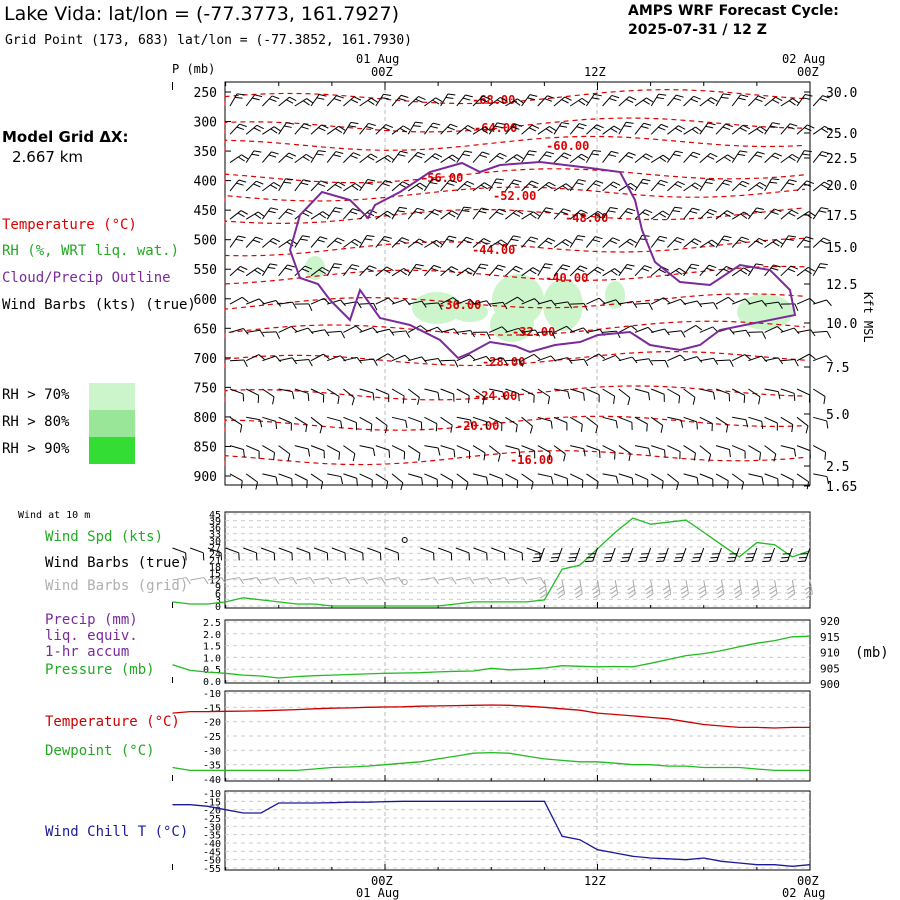 The width and height of the screenshot is (900, 900). I want to click on pressure-ytick-label: 905, so click(830, 668).